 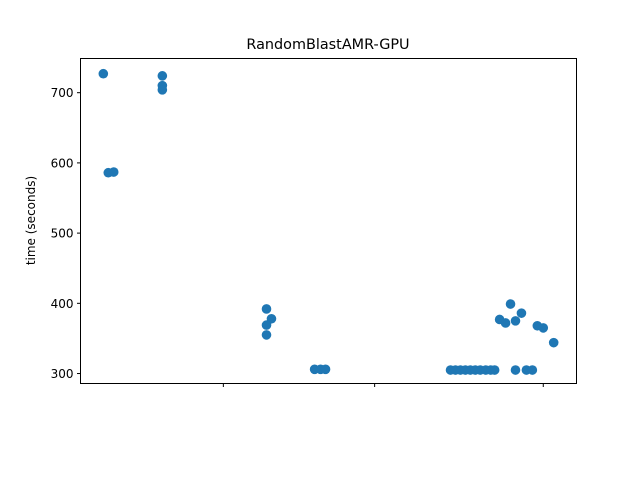 What do you see at coordinates (62, 93) in the screenshot?
I see `y-tick-label: 700` at bounding box center [62, 93].